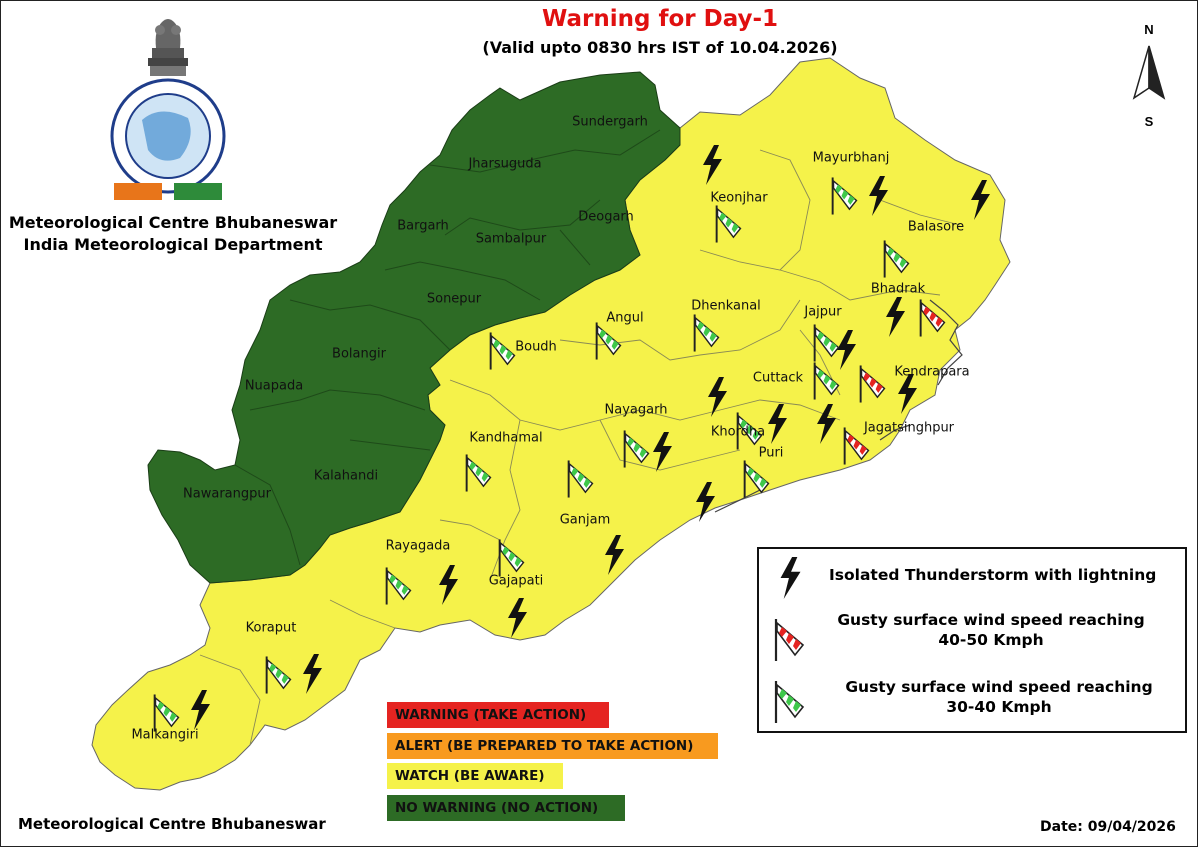 This screenshot has height=849, width=1200. What do you see at coordinates (511, 239) in the screenshot?
I see `district-label-sambalpur: Sambalpur` at bounding box center [511, 239].